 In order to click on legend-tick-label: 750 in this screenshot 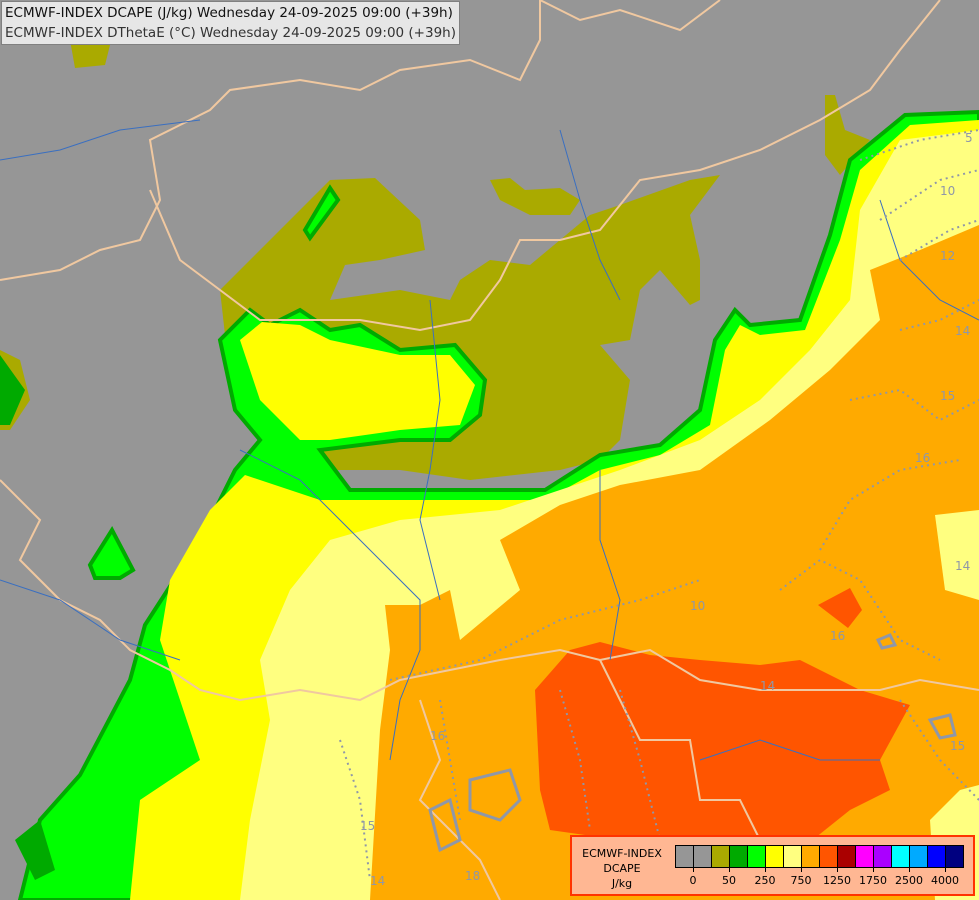, I will do `click(801, 880)`.